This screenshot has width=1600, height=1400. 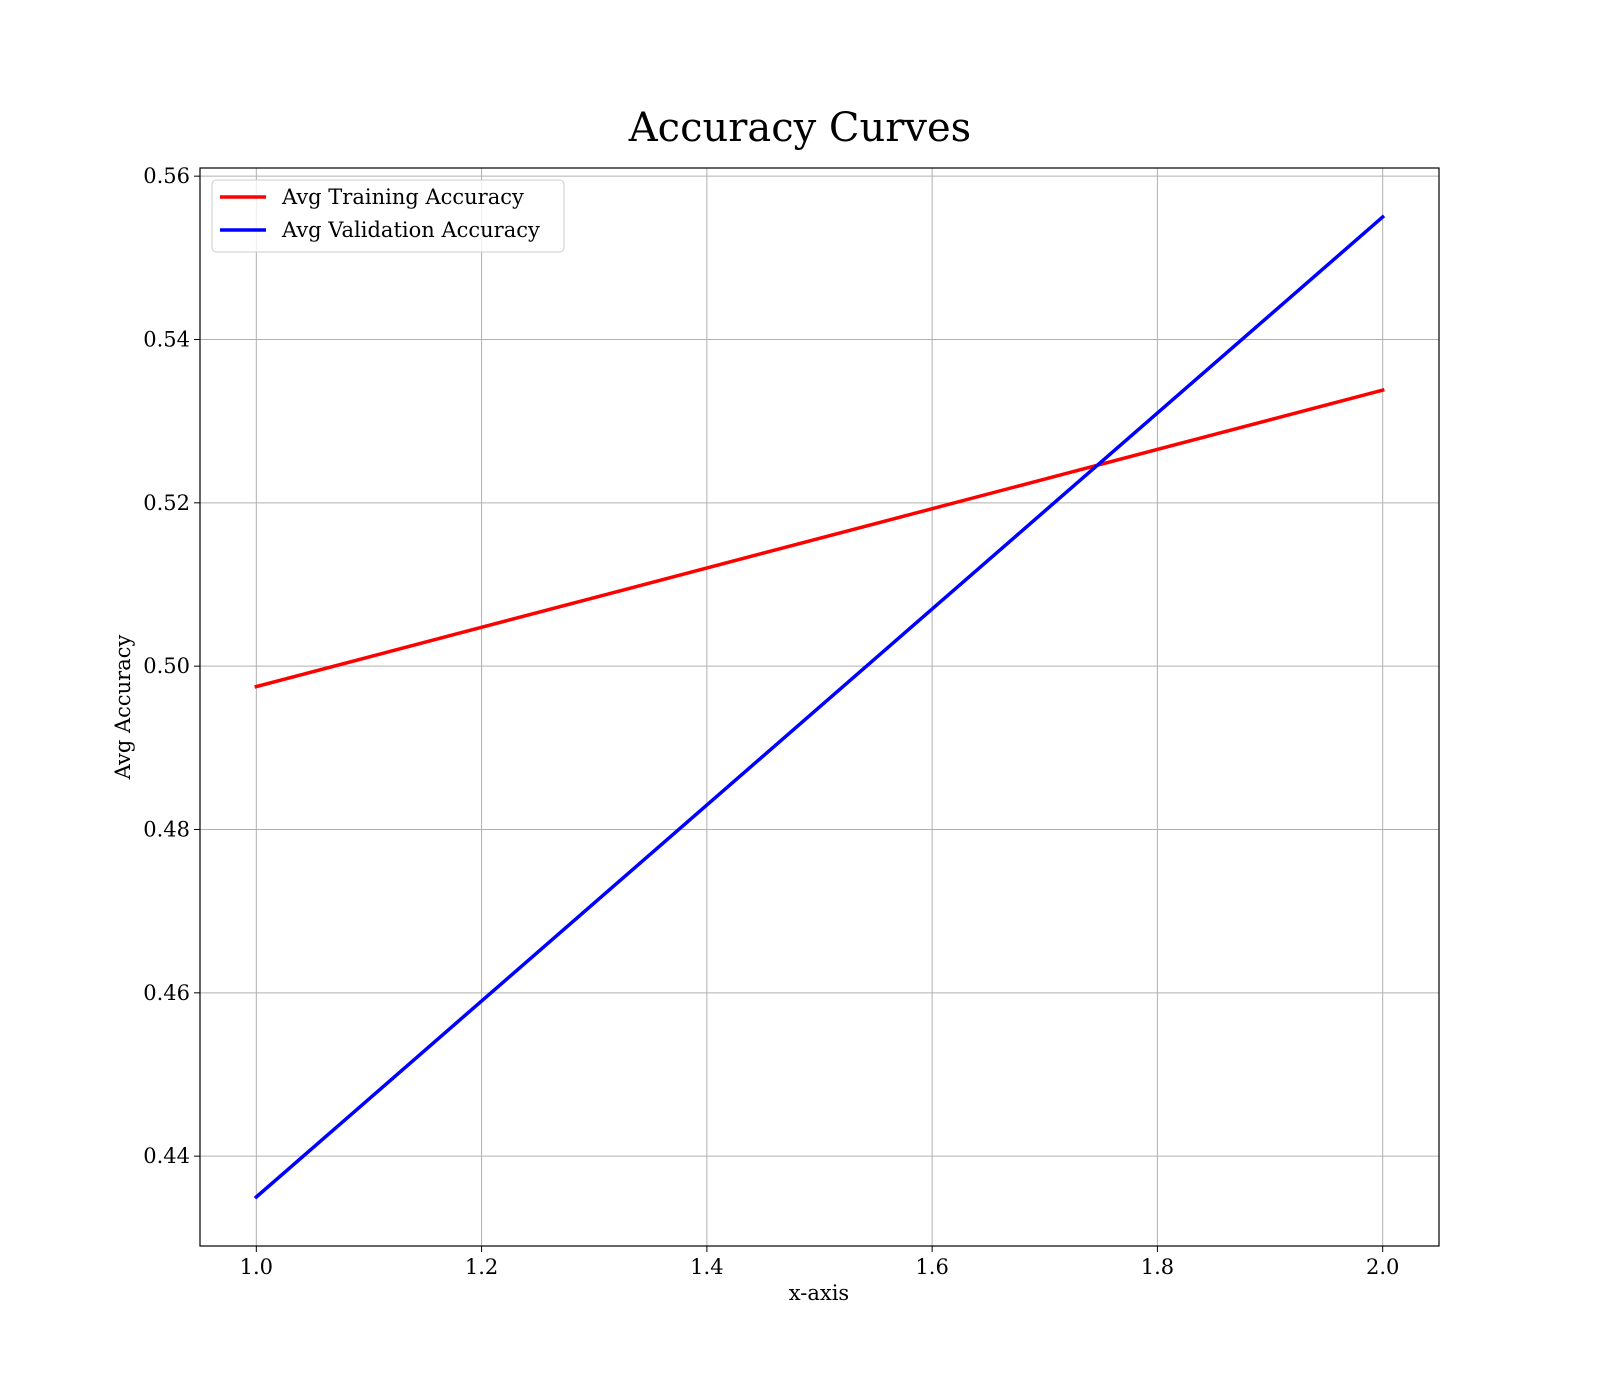 I want to click on x-tick-label: 1.0, so click(x=256, y=1267).